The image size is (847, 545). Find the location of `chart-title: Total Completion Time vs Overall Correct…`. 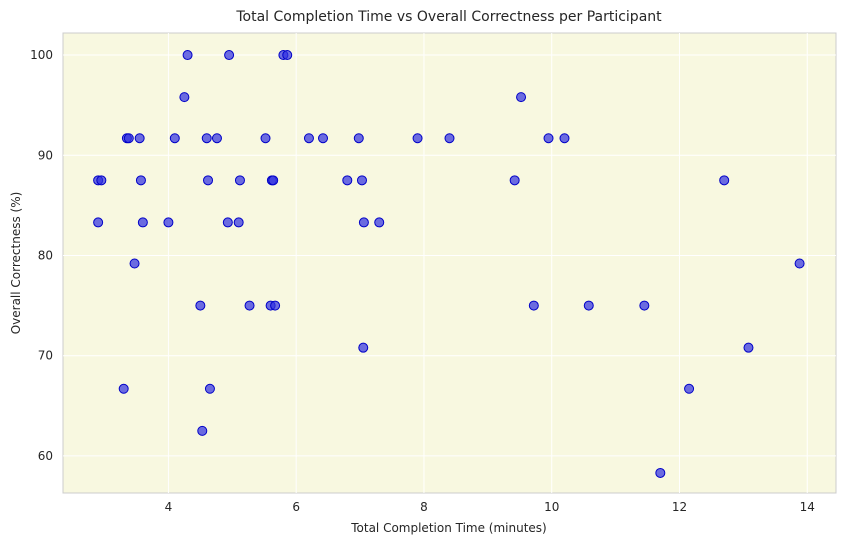

chart-title: Total Completion Time vs Overall Correct… is located at coordinates (448, 17).